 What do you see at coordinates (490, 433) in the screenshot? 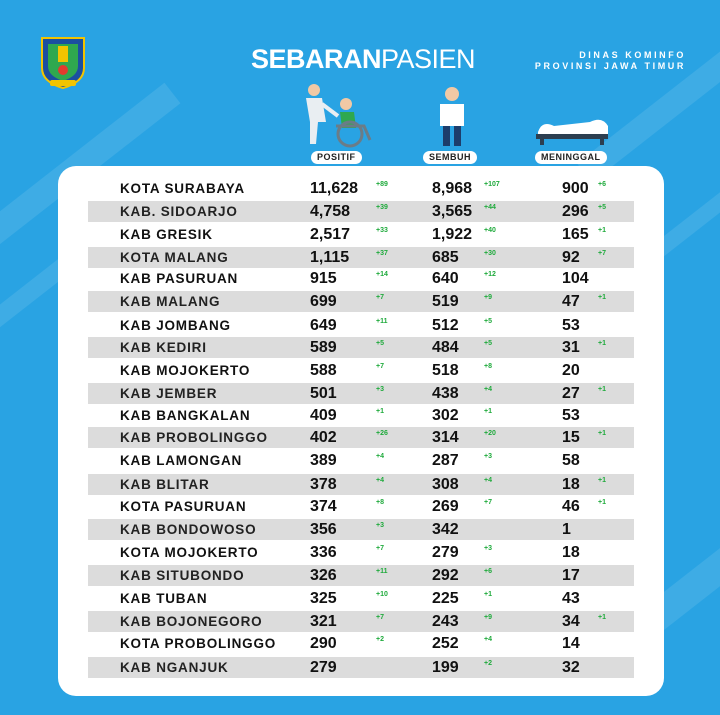
I see `sembuh-delta: +20` at bounding box center [490, 433].